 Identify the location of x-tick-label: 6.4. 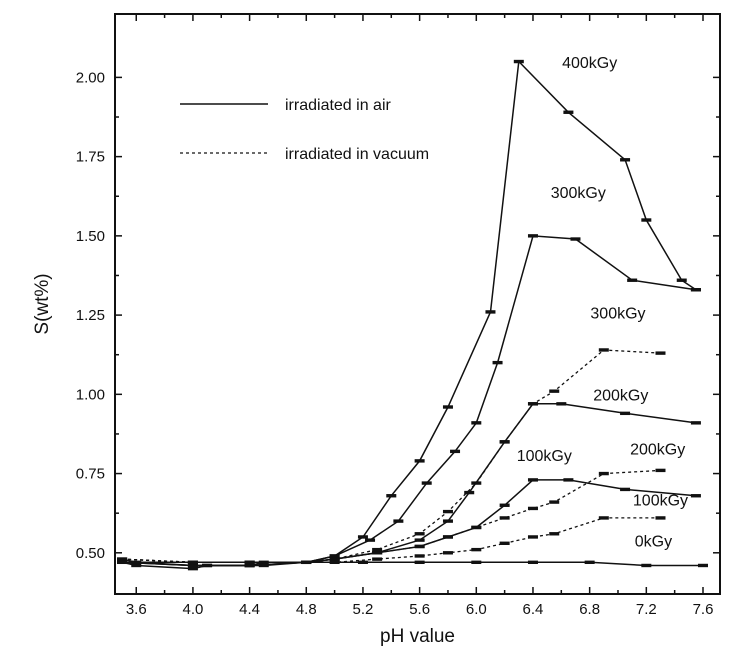
(533, 609).